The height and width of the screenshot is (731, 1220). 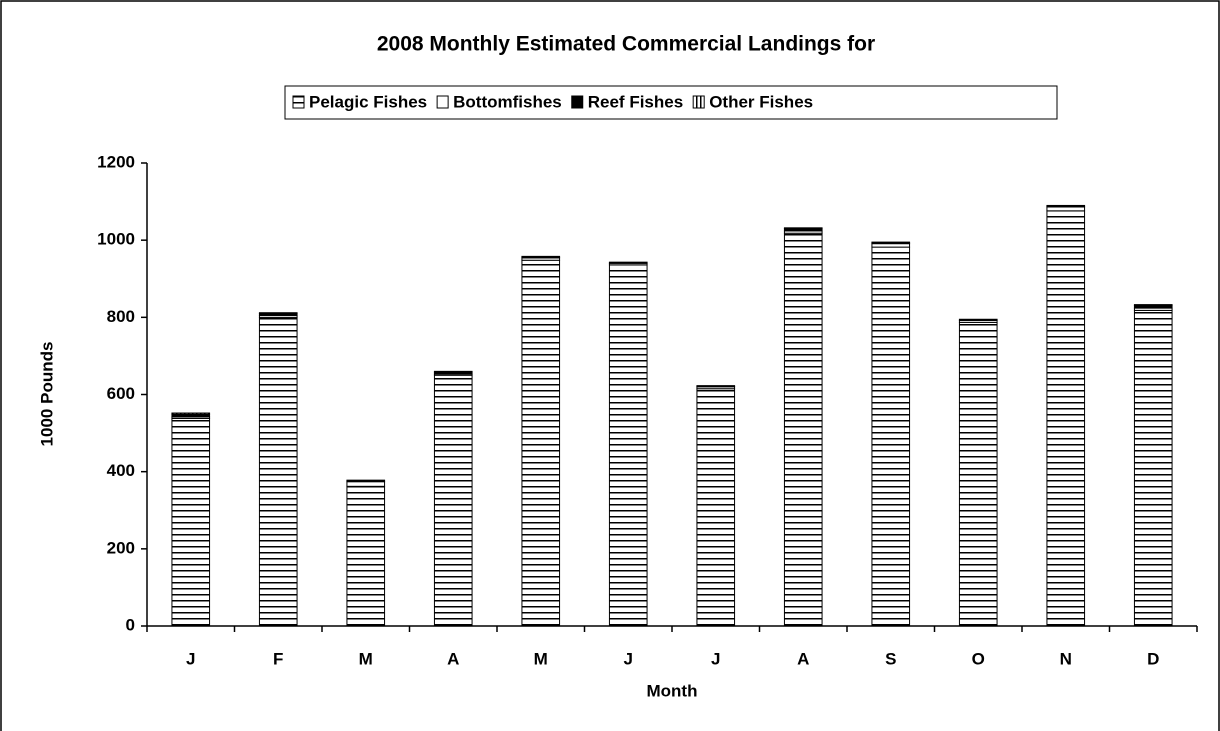 I want to click on y-tick-label: 800, so click(x=121, y=316).